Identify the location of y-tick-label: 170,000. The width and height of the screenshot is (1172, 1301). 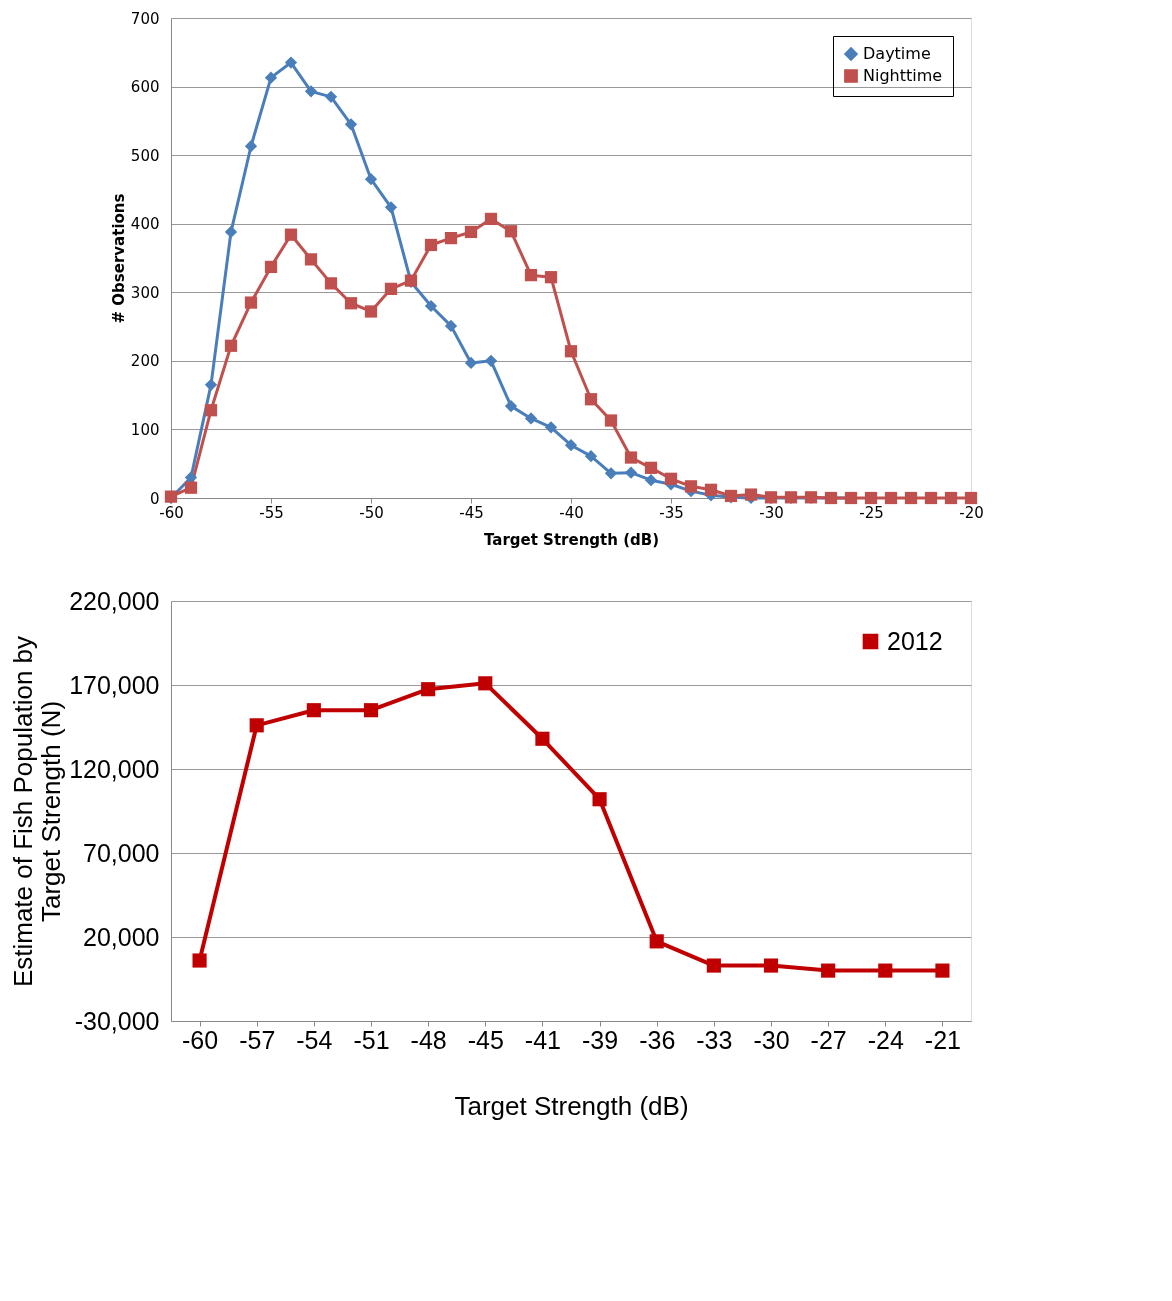
(114, 684).